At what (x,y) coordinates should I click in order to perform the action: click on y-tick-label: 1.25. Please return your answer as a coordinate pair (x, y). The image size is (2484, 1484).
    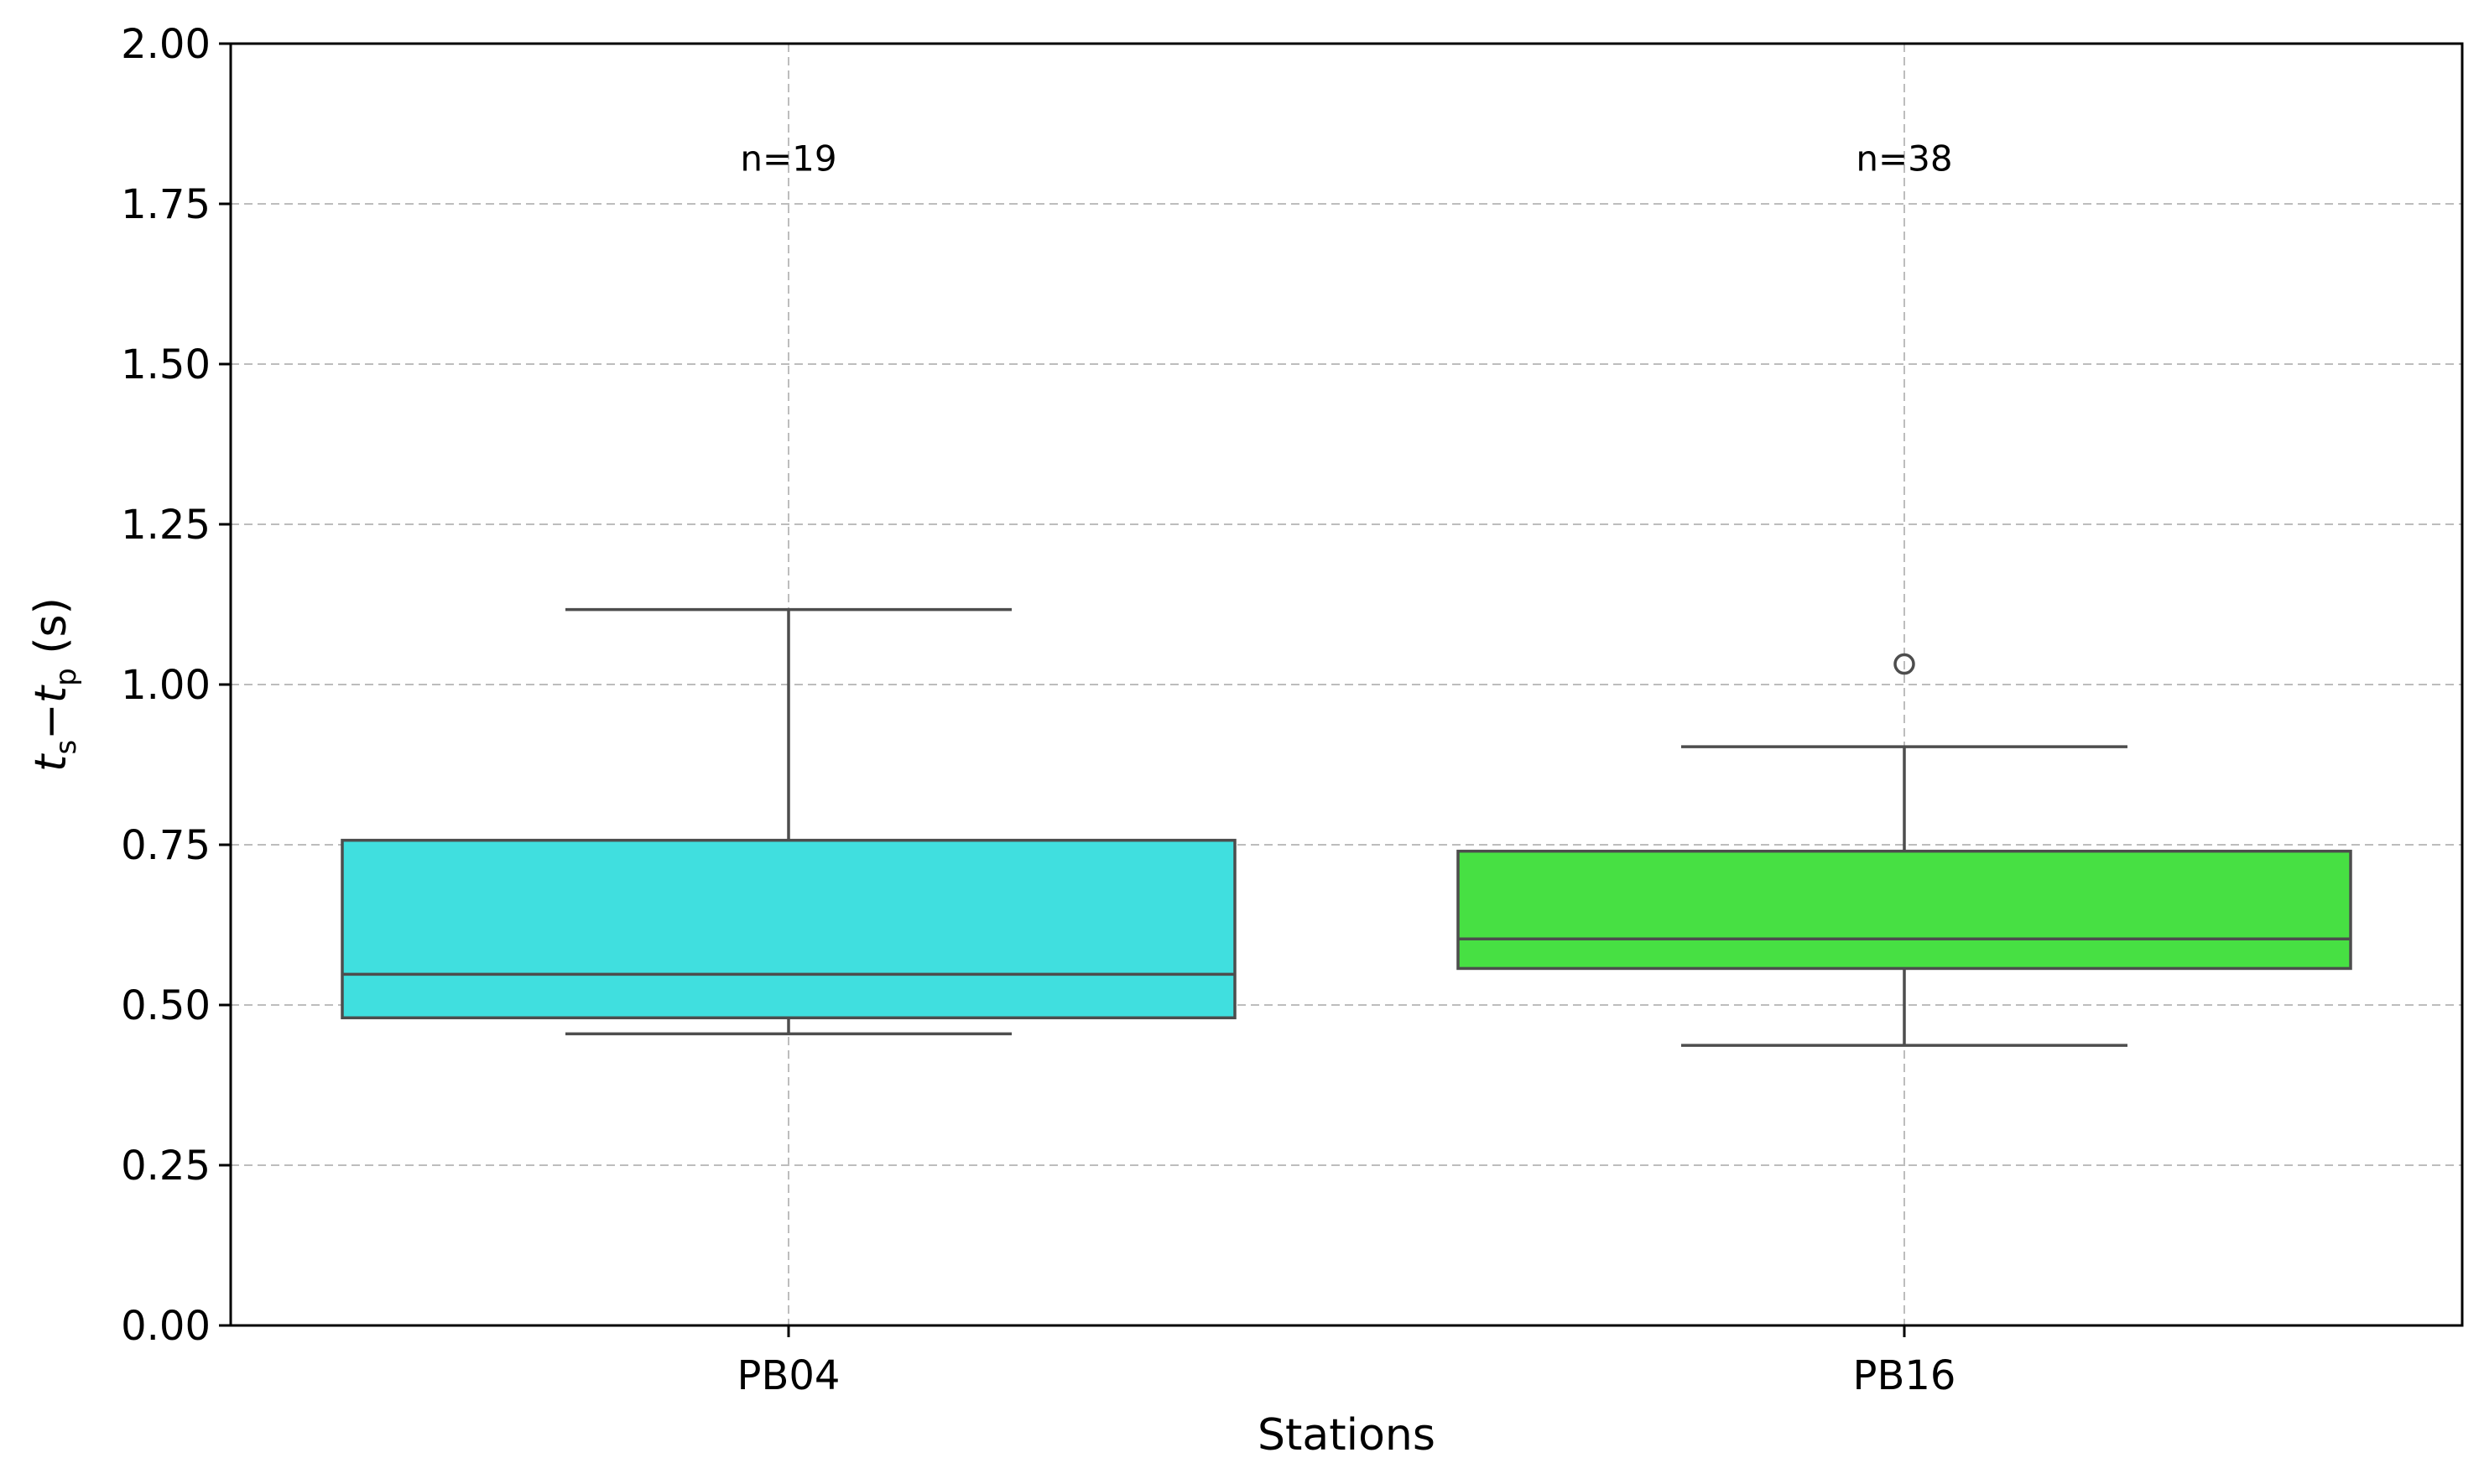
    Looking at the image, I should click on (166, 525).